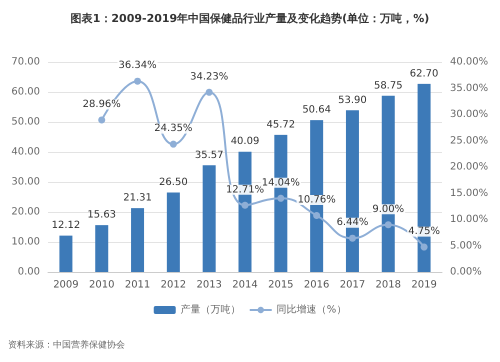  I want to click on y-tick-label: 10.00, so click(25, 242).